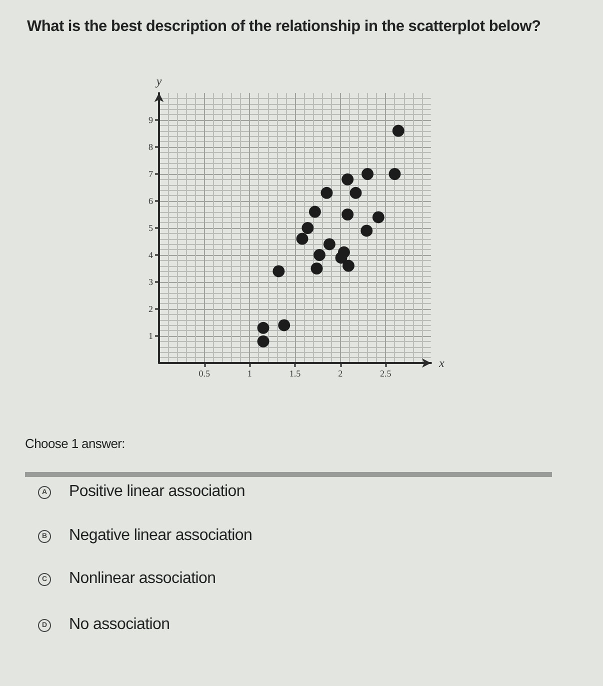 This screenshot has width=603, height=686. I want to click on y-tick-label: 8, so click(151, 147).